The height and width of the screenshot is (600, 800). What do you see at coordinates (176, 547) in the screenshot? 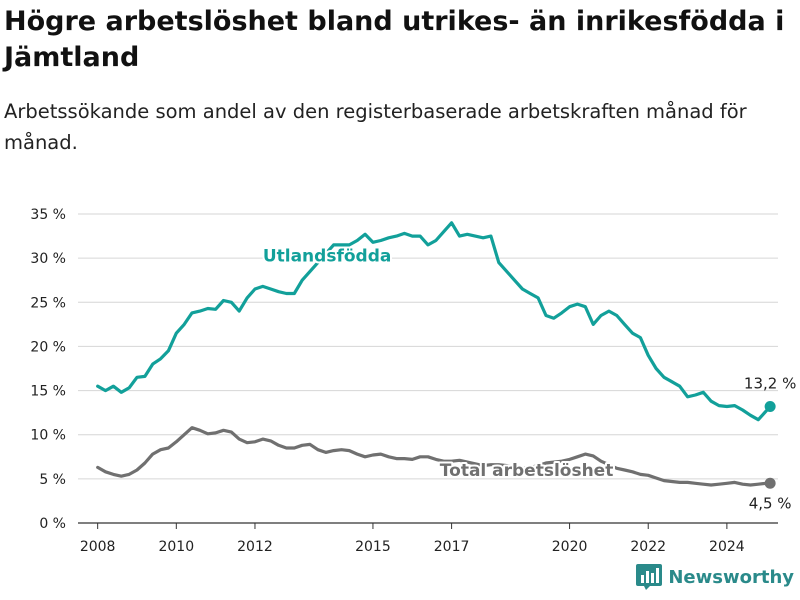
I see `x-tick-label: 2010` at bounding box center [176, 547].